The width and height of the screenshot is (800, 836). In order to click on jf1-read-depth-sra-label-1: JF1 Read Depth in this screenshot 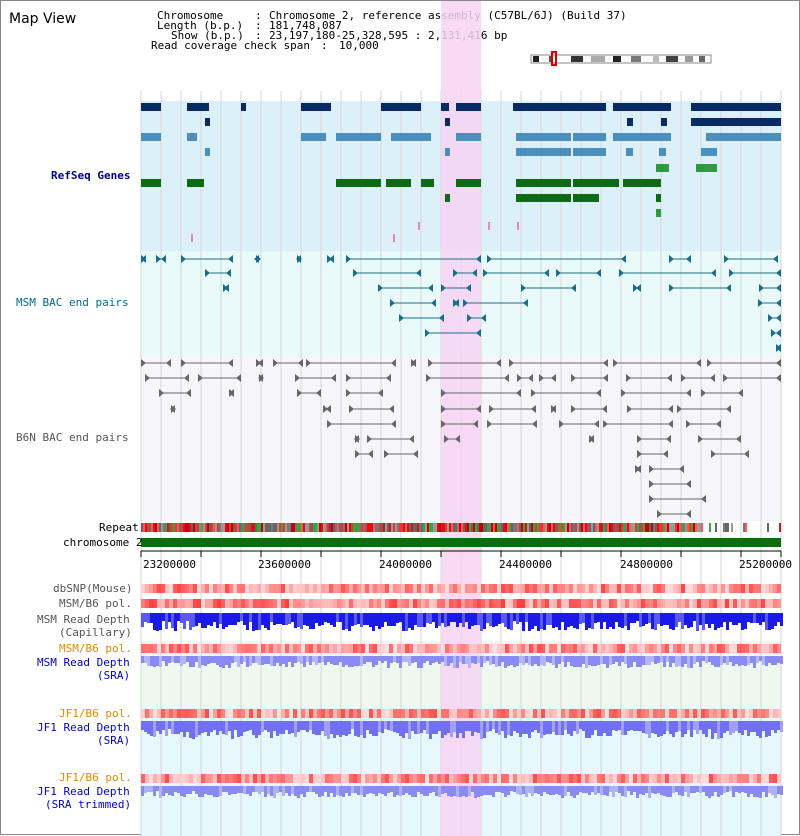, I will do `click(83, 727)`.